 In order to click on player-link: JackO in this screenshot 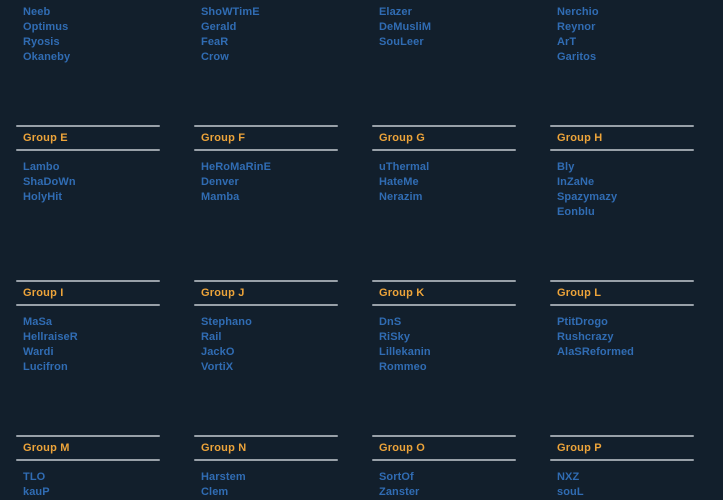, I will do `click(218, 352)`.